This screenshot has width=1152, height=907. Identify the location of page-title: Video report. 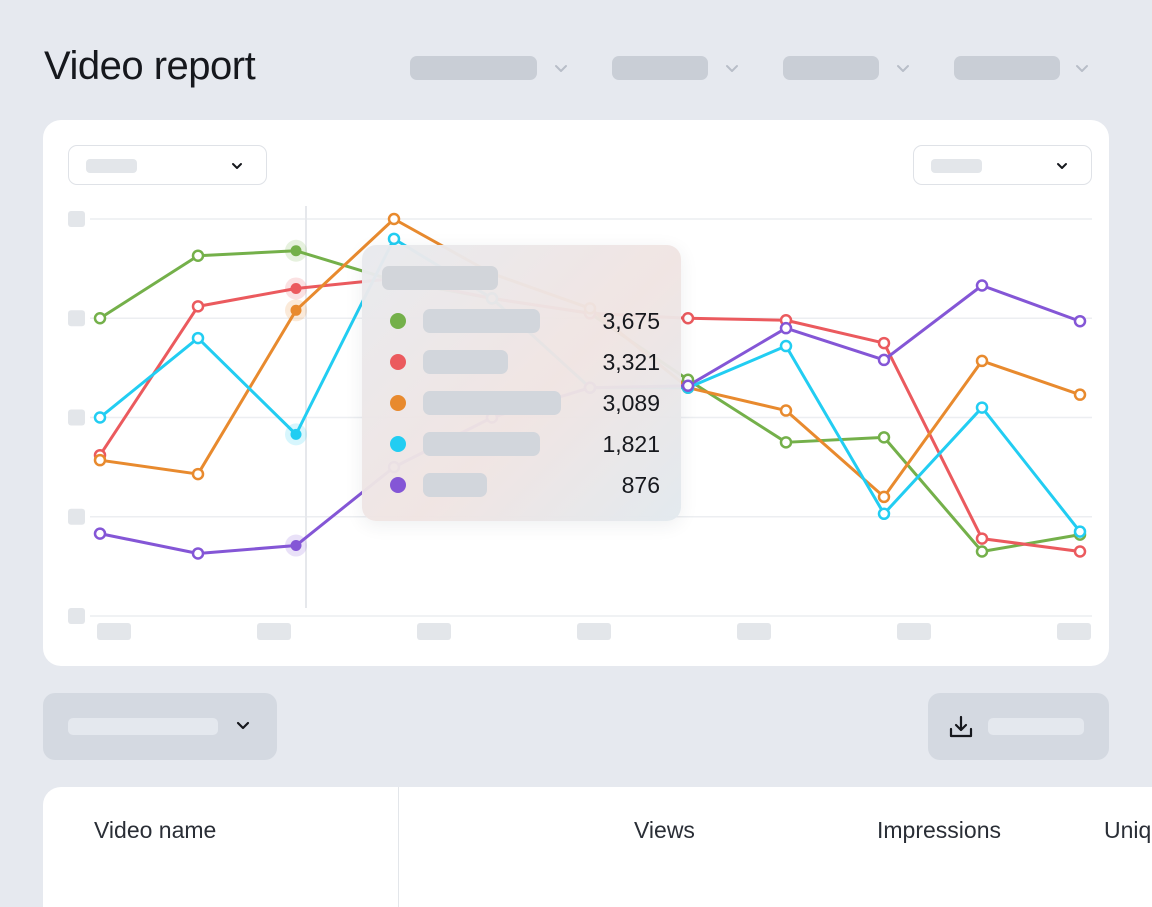
(150, 66).